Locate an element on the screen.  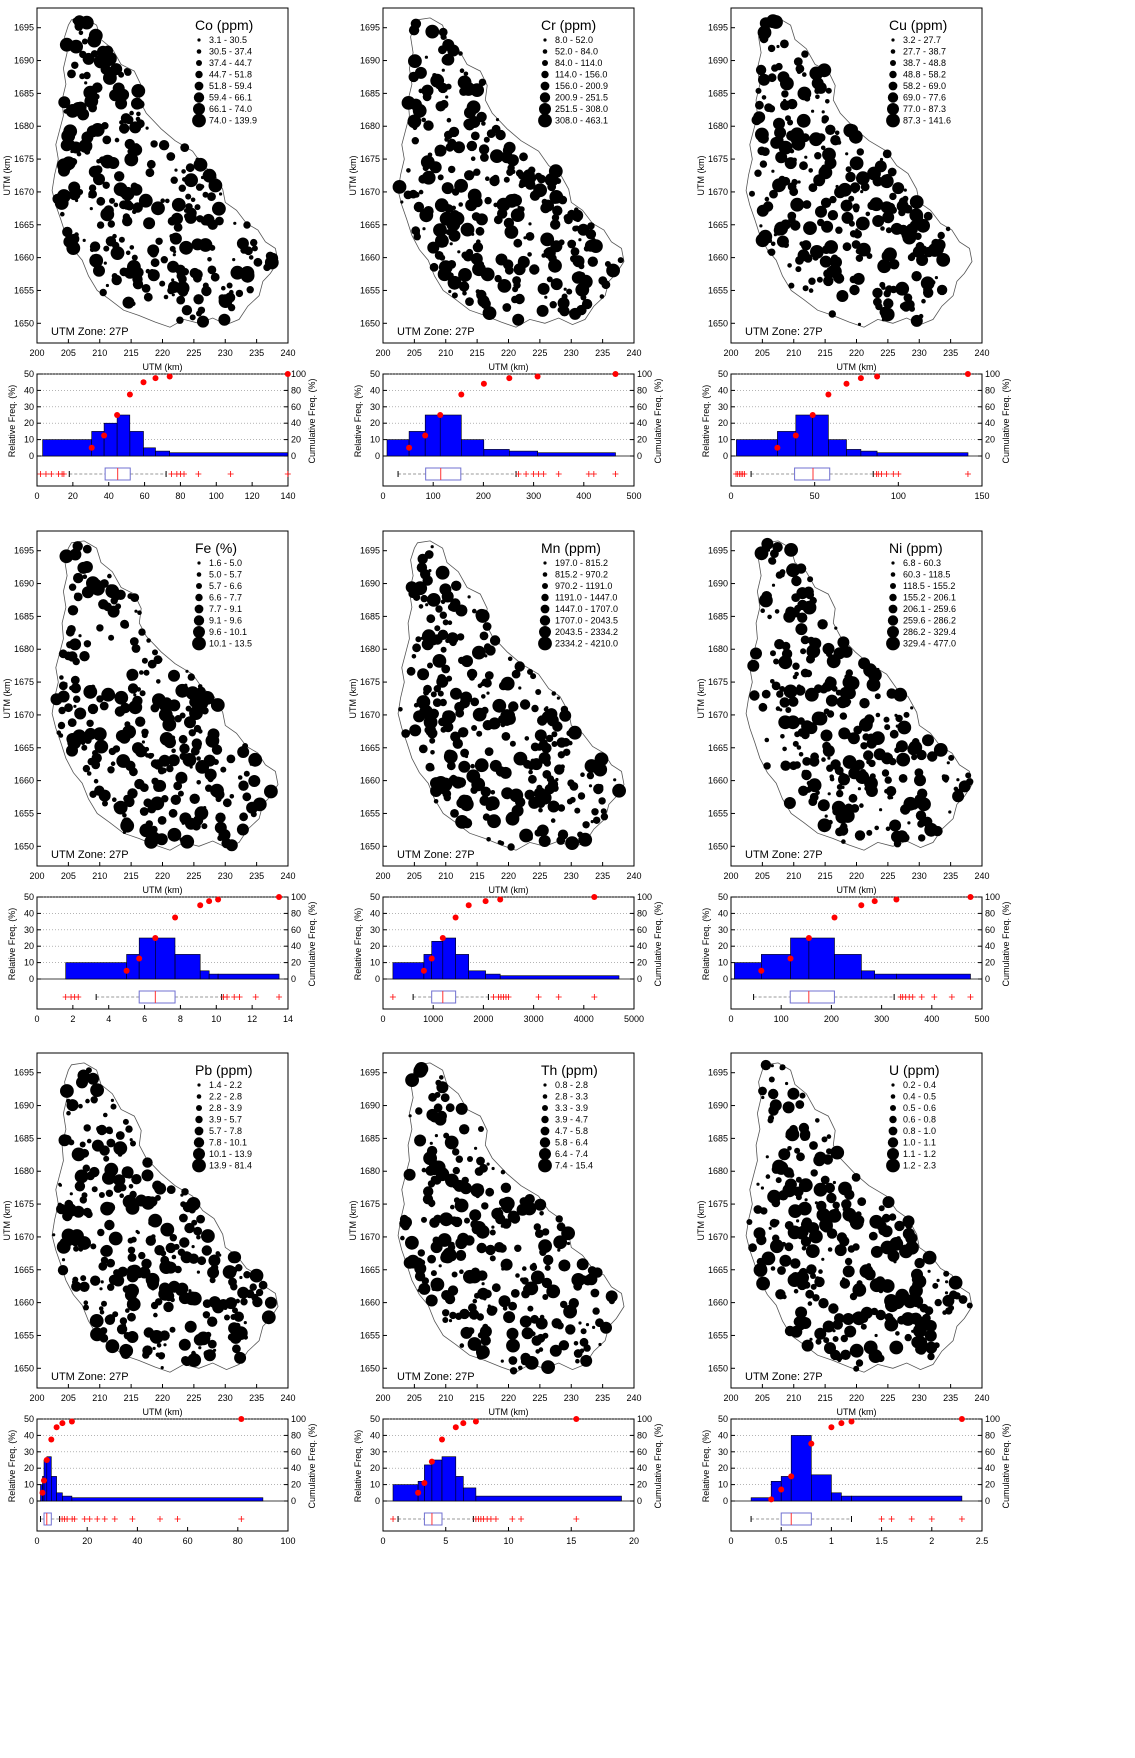
map-xtick-label: 210 is located at coordinates (793, 1398).